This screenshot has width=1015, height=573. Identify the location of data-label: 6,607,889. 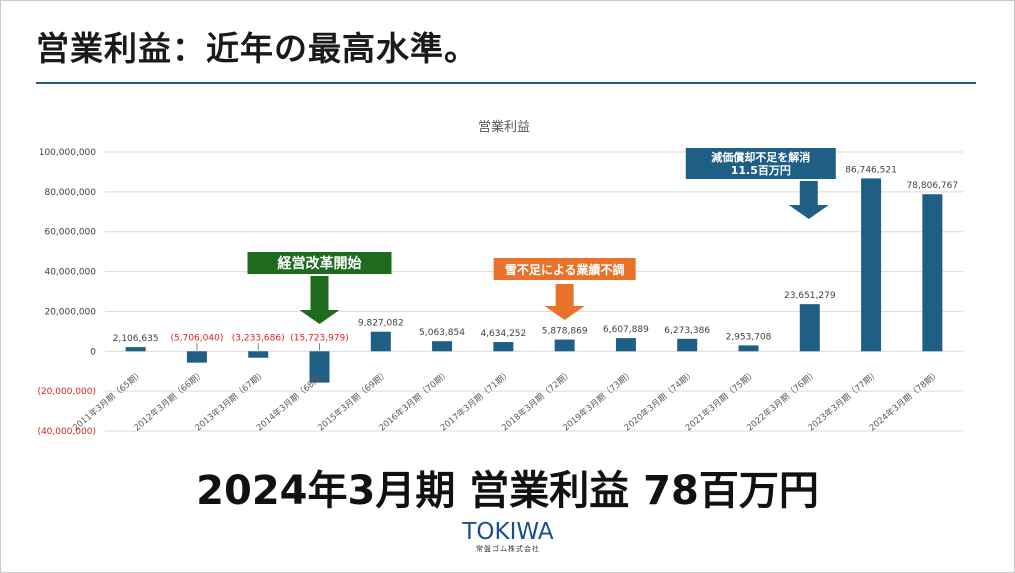
(626, 330).